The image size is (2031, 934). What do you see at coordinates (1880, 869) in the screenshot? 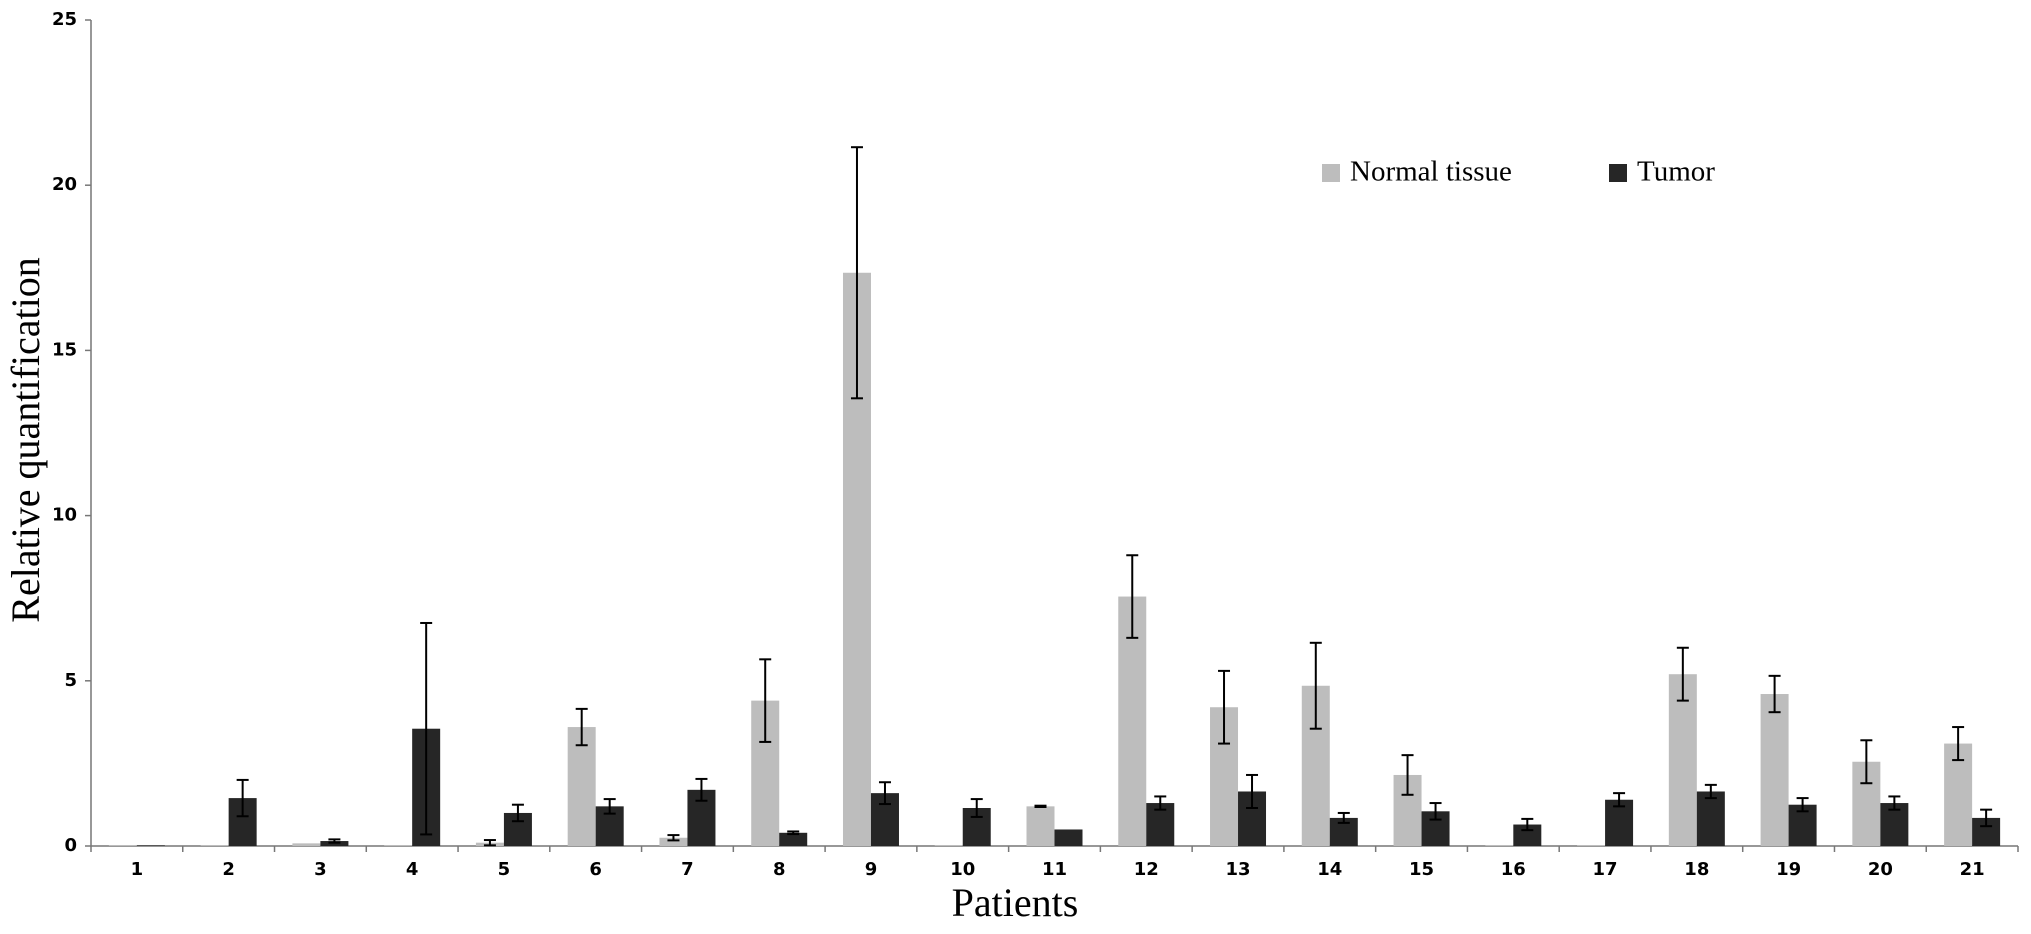
I see `x-tick-label: 20` at bounding box center [1880, 869].